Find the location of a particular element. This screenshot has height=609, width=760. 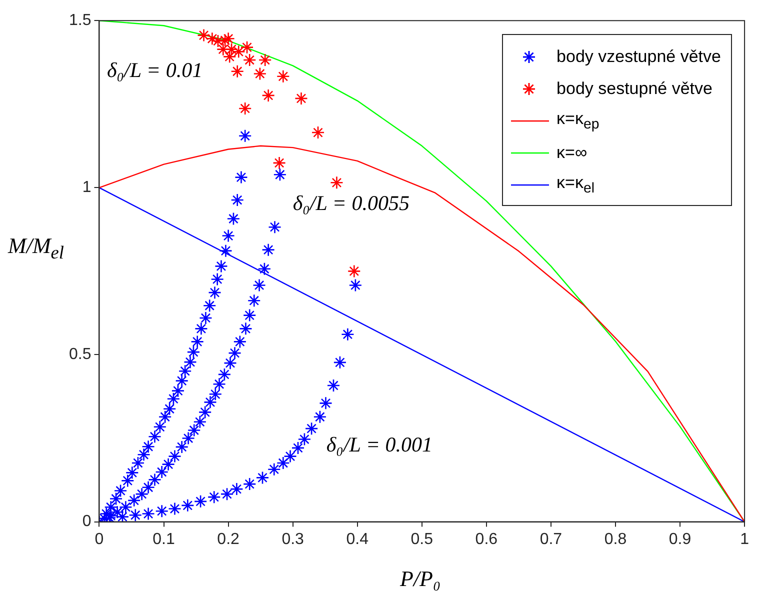

legend-label: body vzestupné větve is located at coordinates (638, 57).